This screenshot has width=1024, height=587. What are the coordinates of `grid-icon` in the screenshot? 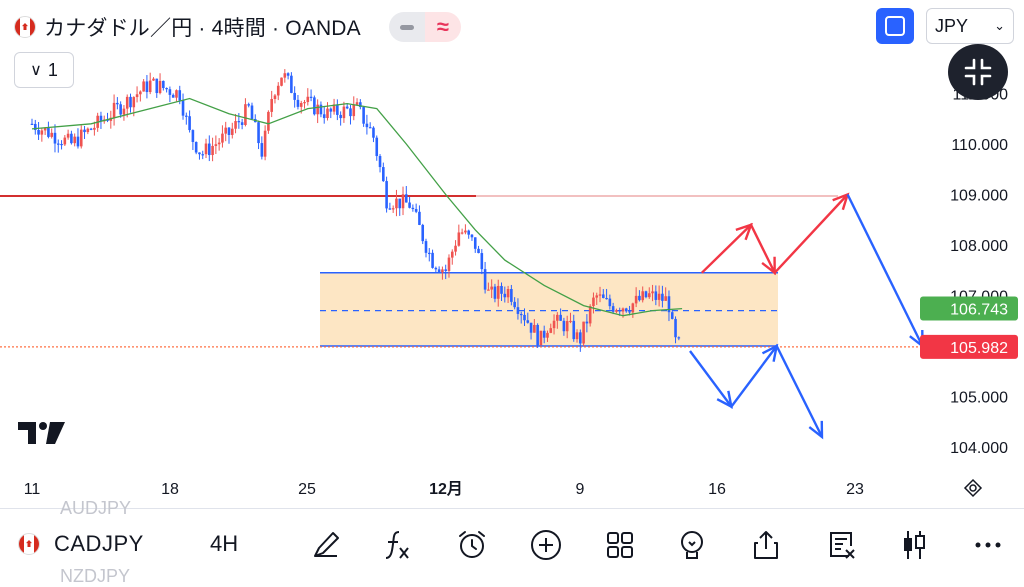 It's located at (620, 545).